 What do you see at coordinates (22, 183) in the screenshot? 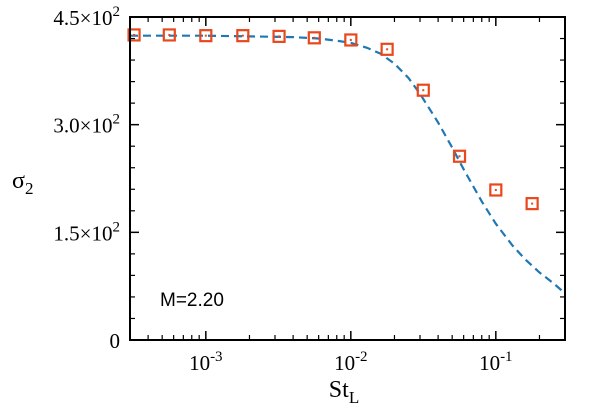
I see `y-axis-label: σ2` at bounding box center [22, 183].